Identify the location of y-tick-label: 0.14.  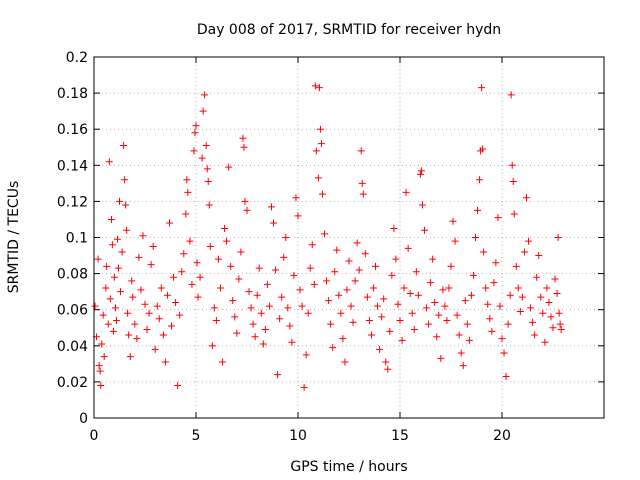
(72, 166).